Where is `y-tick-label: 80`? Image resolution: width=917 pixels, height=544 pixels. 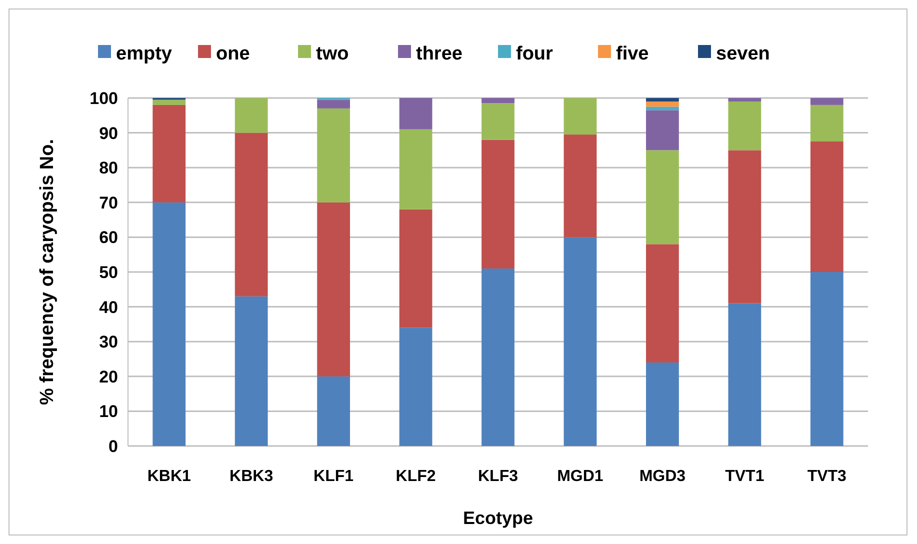 y-tick-label: 80 is located at coordinates (108, 168).